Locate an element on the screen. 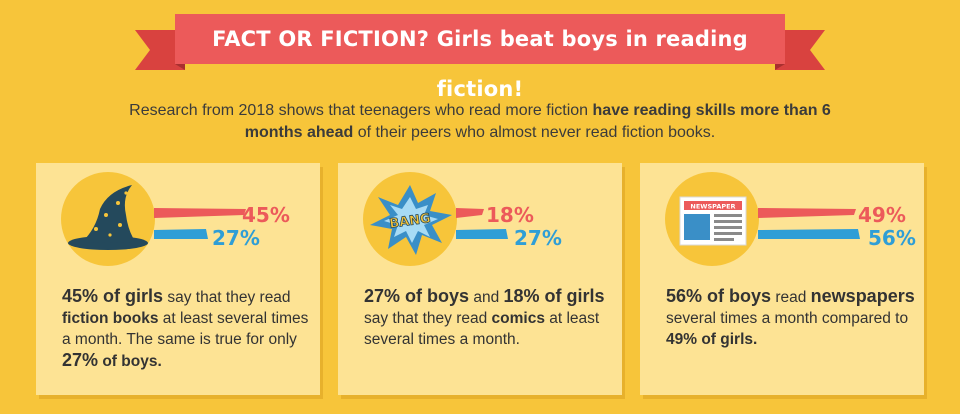 The height and width of the screenshot is (414, 960). desc-highlight-1: 56% of boys is located at coordinates (719, 296).